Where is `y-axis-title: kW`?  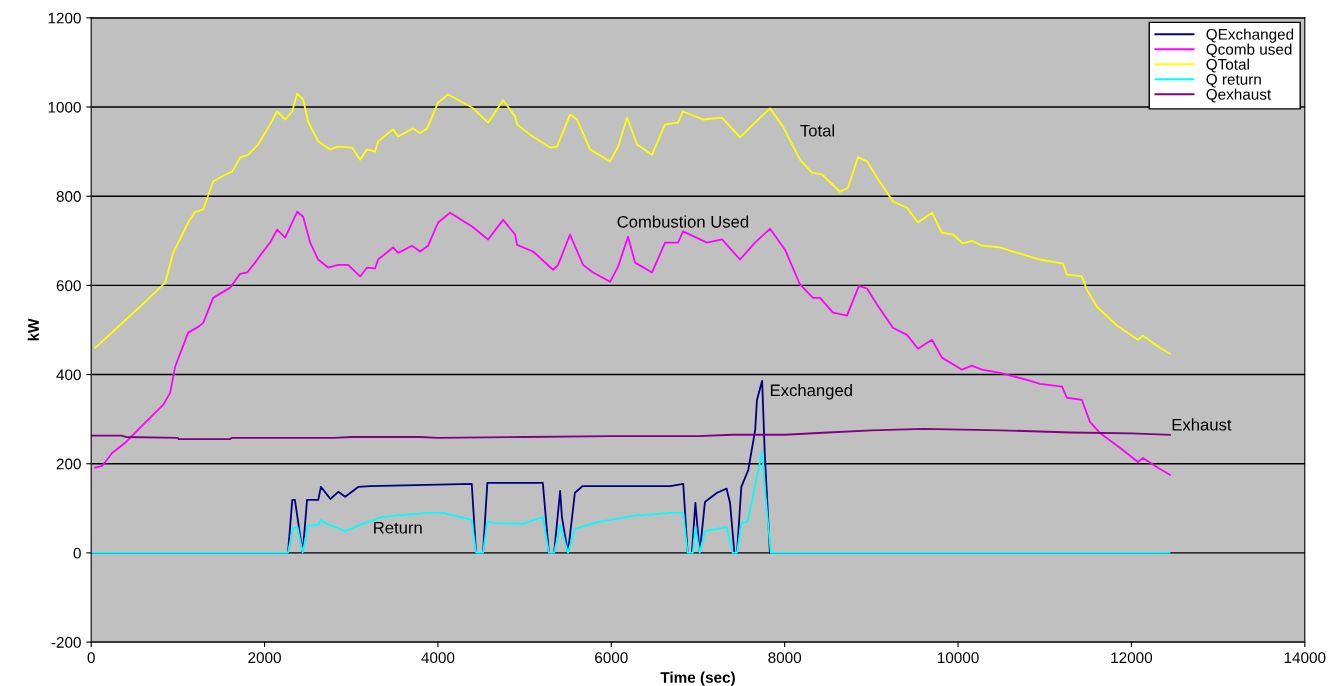
y-axis-title: kW is located at coordinates (33, 329).